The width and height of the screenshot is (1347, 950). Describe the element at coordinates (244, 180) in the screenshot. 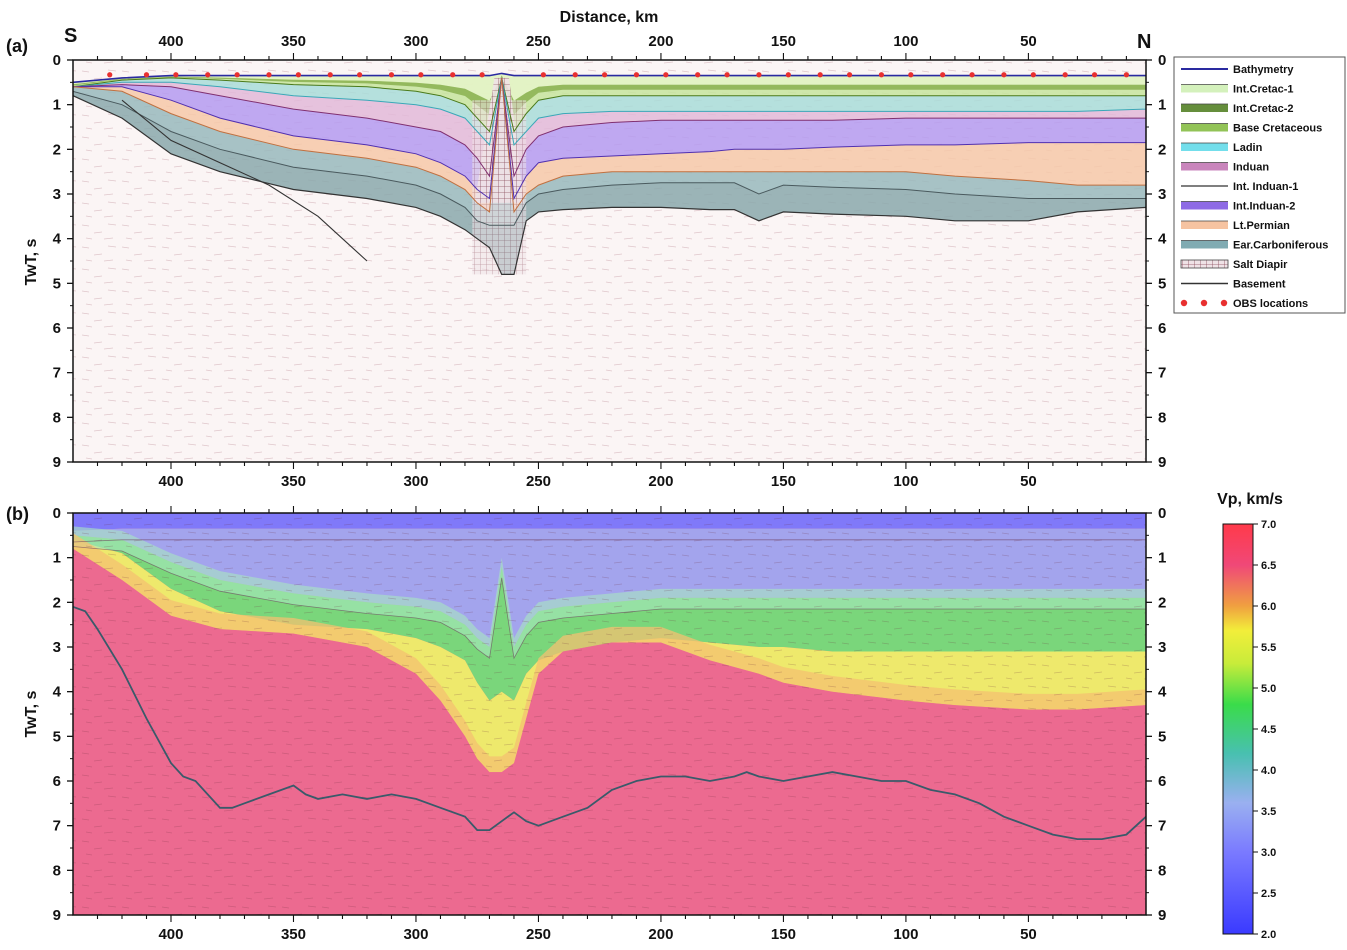

I see `deep-reflector` at that location.